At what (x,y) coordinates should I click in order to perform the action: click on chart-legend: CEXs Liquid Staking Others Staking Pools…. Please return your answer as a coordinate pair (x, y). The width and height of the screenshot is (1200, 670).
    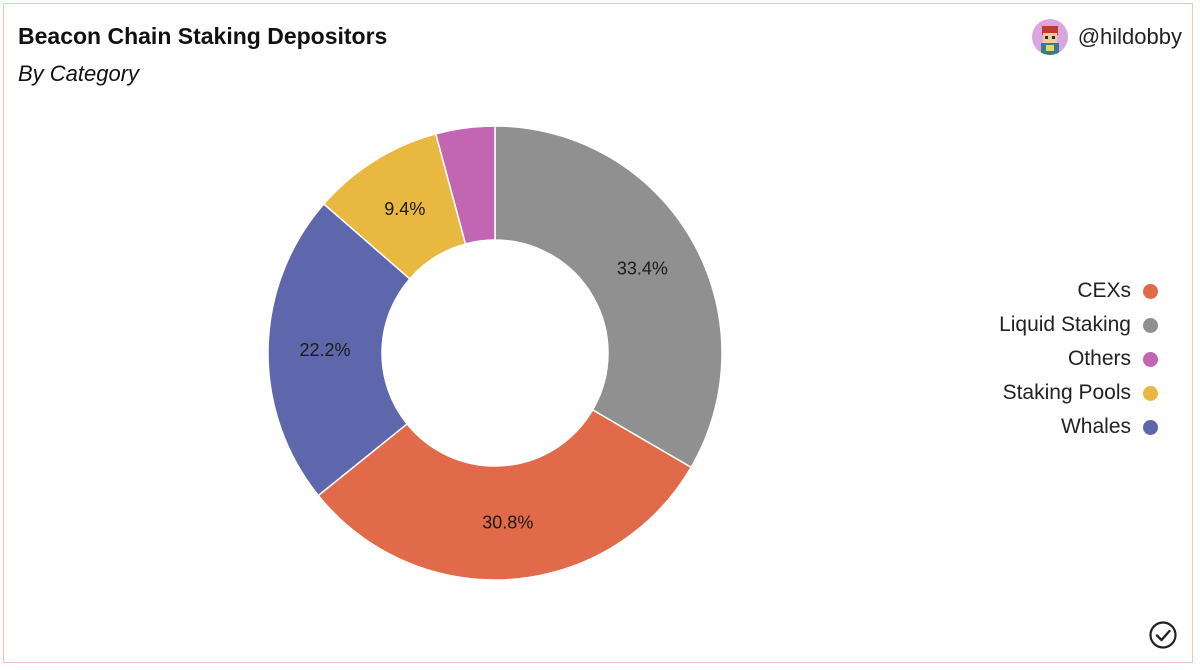
    Looking at the image, I should click on (1078, 359).